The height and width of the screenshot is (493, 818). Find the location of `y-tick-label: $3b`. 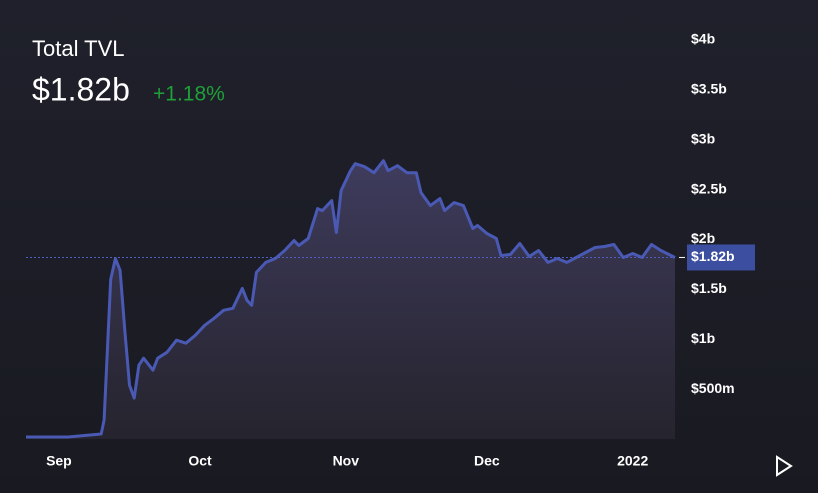

y-tick-label: $3b is located at coordinates (703, 138).